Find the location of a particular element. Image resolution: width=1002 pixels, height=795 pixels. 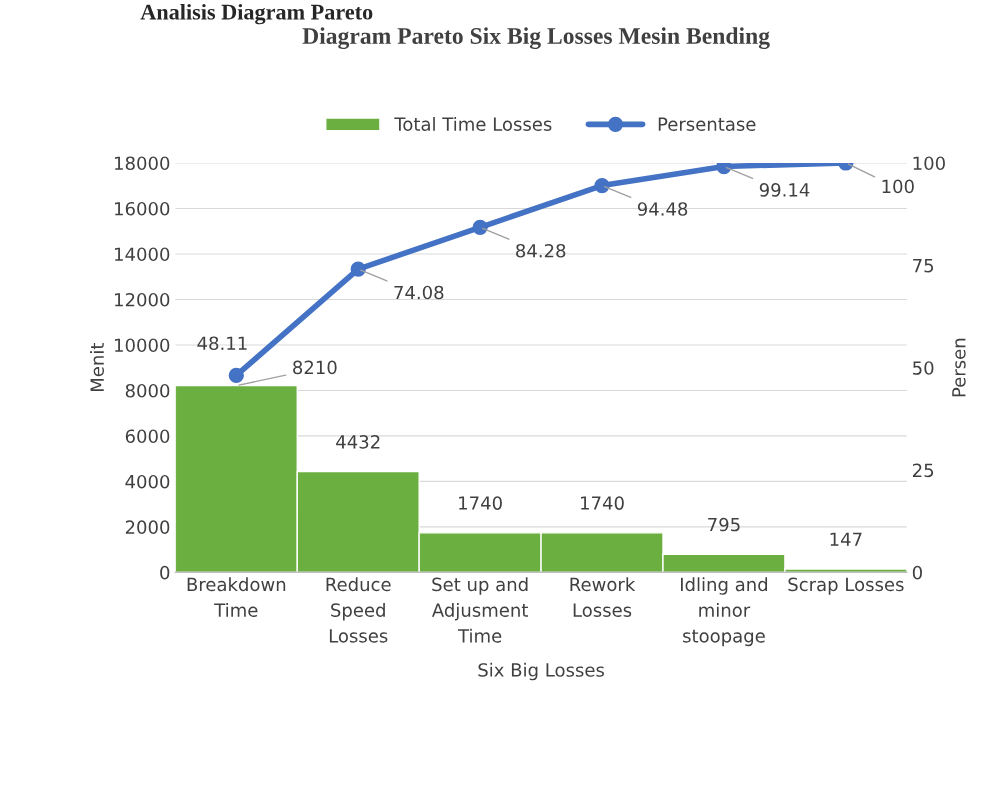

y-tick-label: 6000 is located at coordinates (147, 436).